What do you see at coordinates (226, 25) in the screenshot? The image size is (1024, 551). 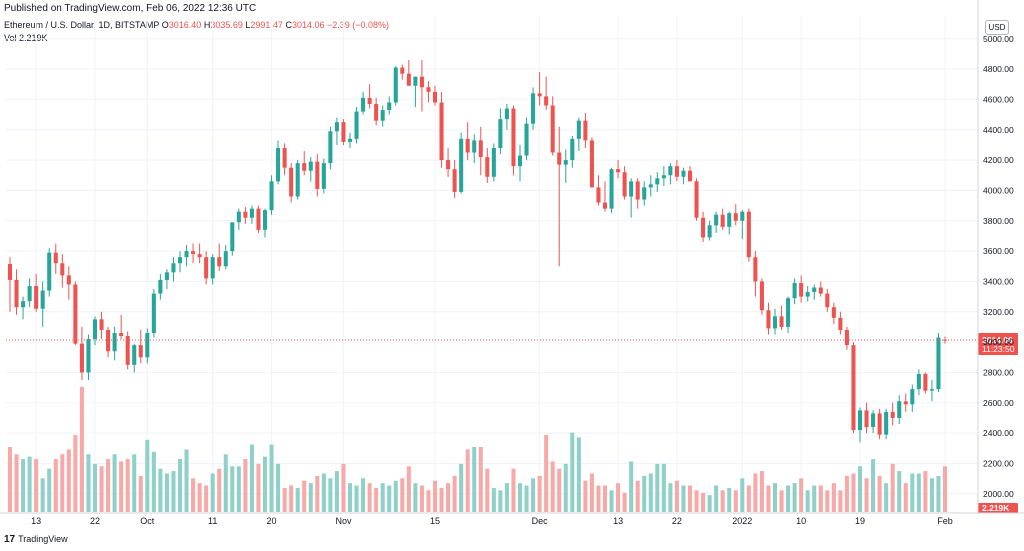 I see `high-value: 3035.69` at bounding box center [226, 25].